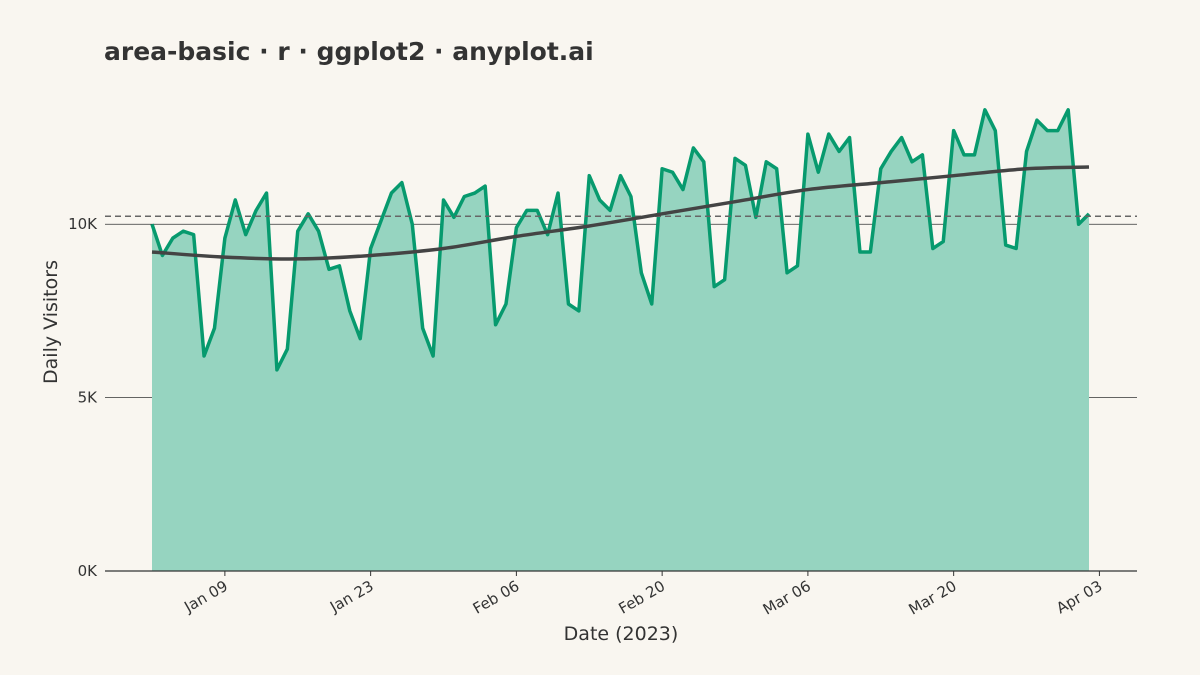  Describe the element at coordinates (83, 224) in the screenshot. I see `y-tick-label: 10K` at that location.